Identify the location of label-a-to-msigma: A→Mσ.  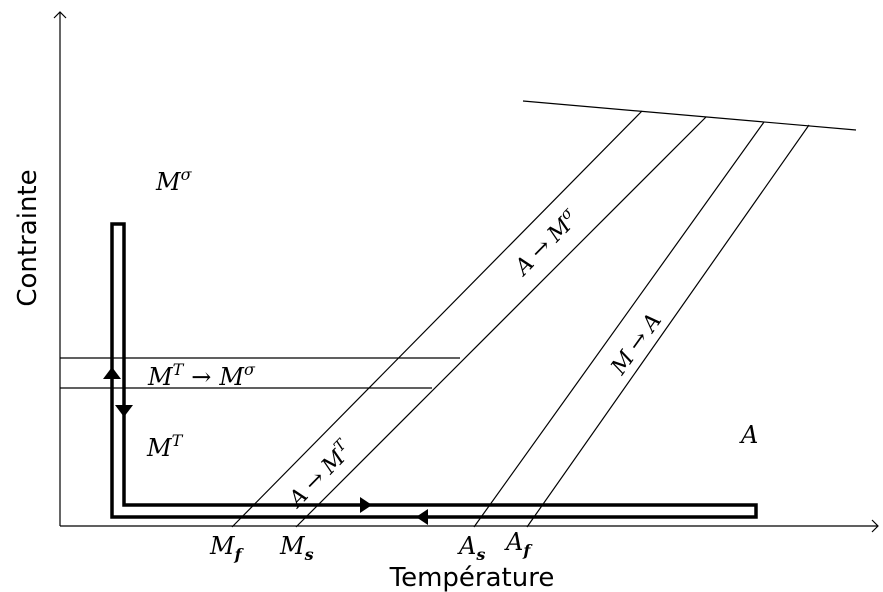
(545, 242).